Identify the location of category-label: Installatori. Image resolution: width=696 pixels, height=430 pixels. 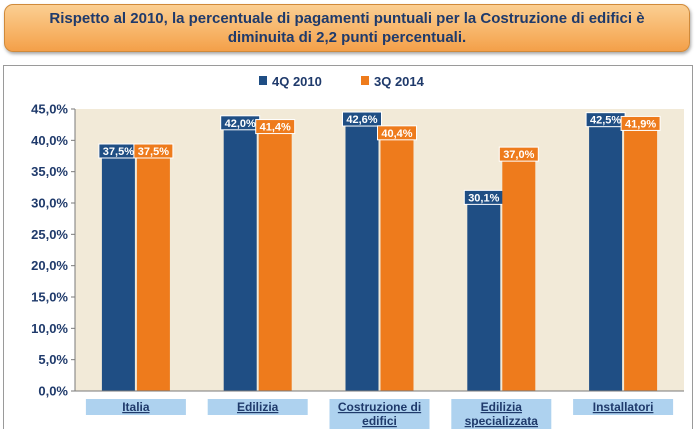
(623, 407).